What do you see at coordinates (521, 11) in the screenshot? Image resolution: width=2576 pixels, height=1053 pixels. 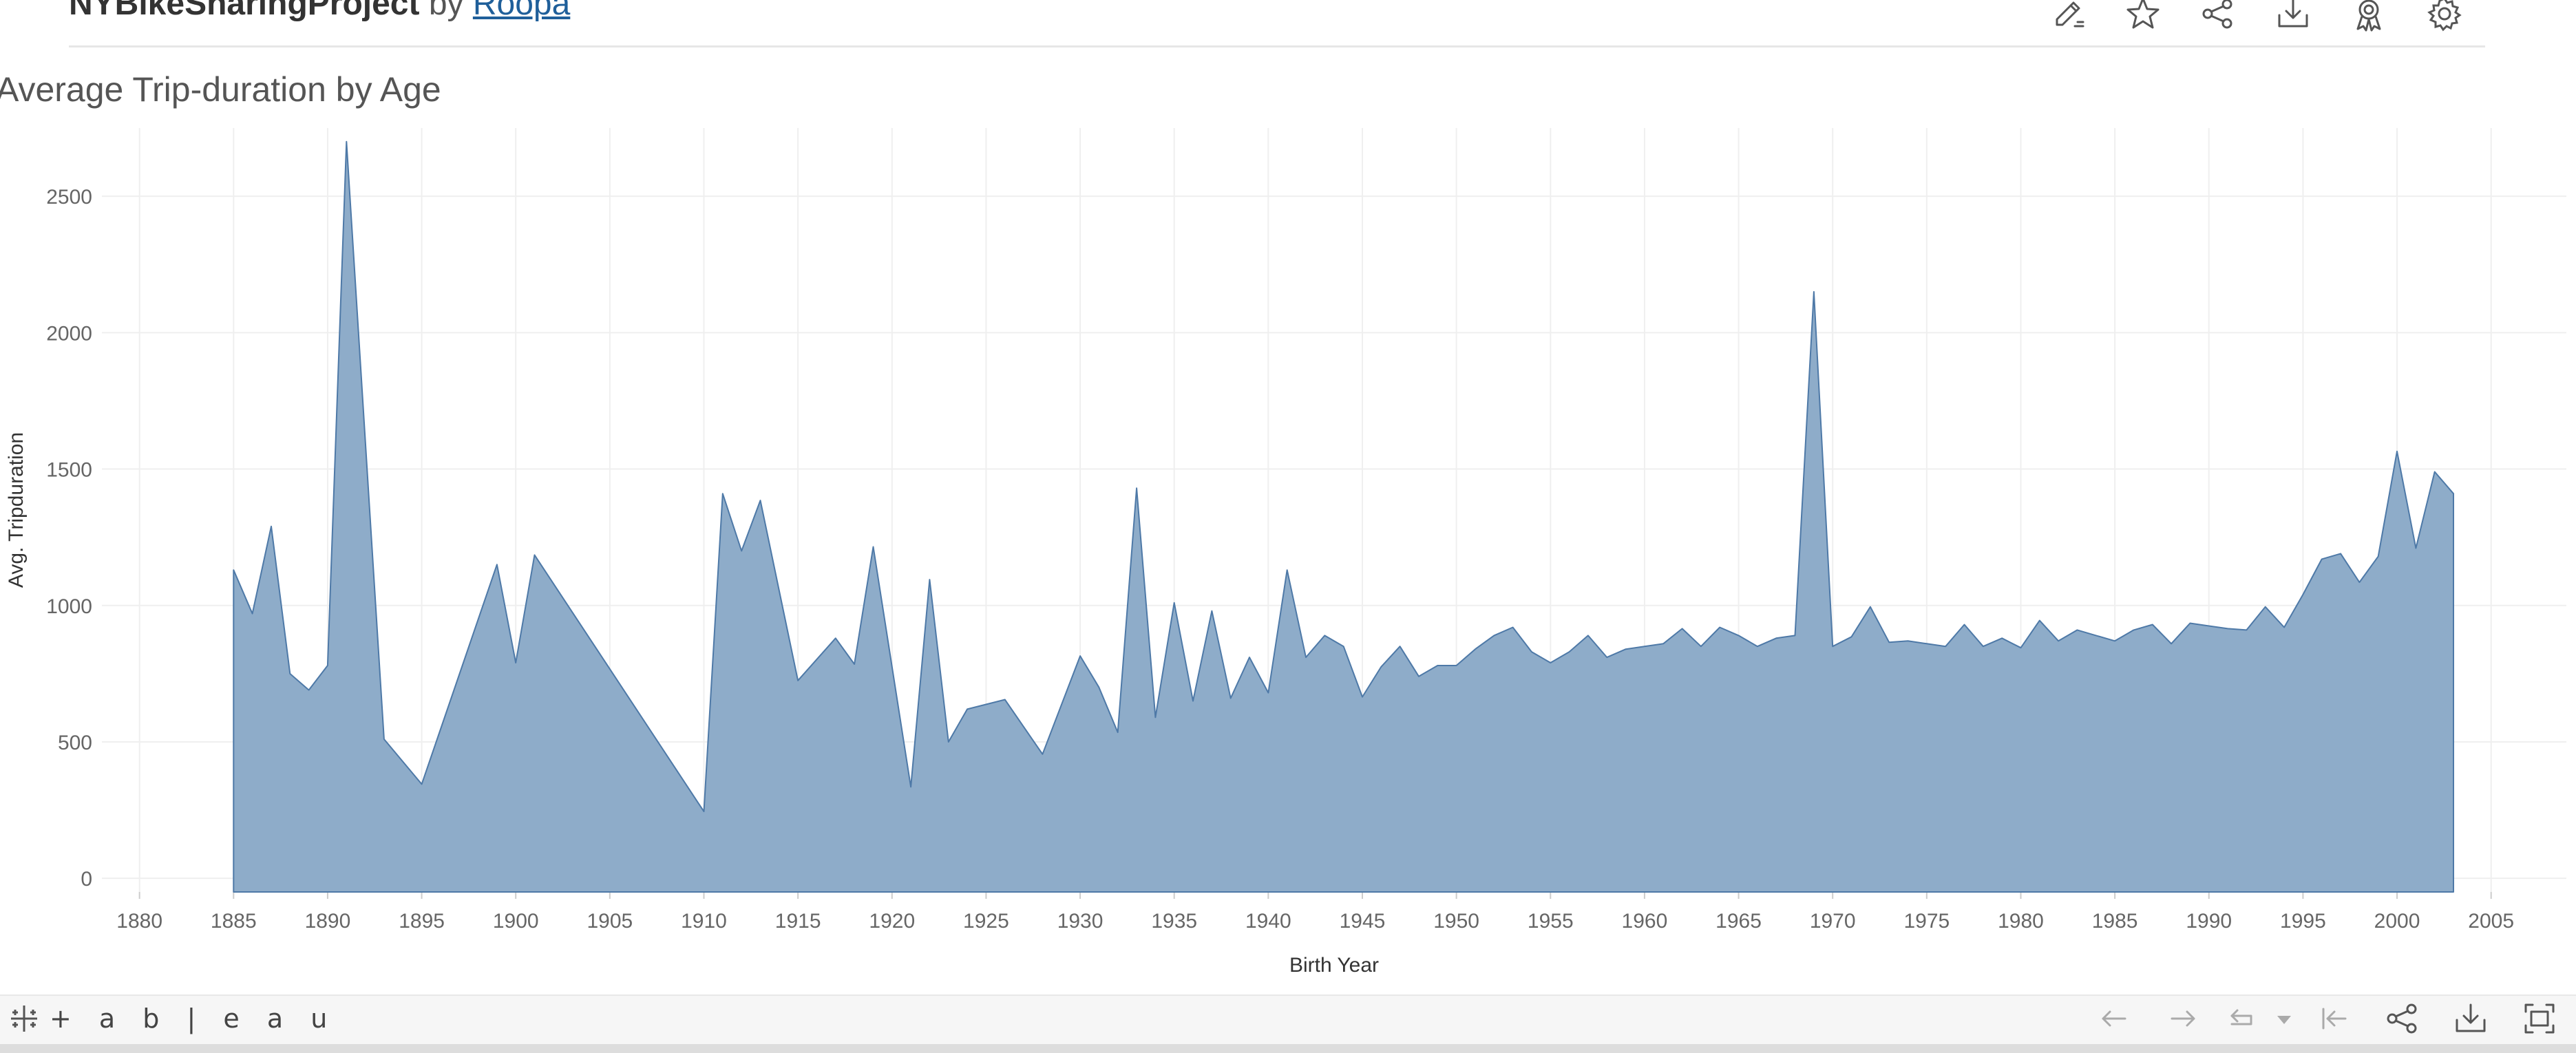 I see `author-link: Roopa` at bounding box center [521, 11].